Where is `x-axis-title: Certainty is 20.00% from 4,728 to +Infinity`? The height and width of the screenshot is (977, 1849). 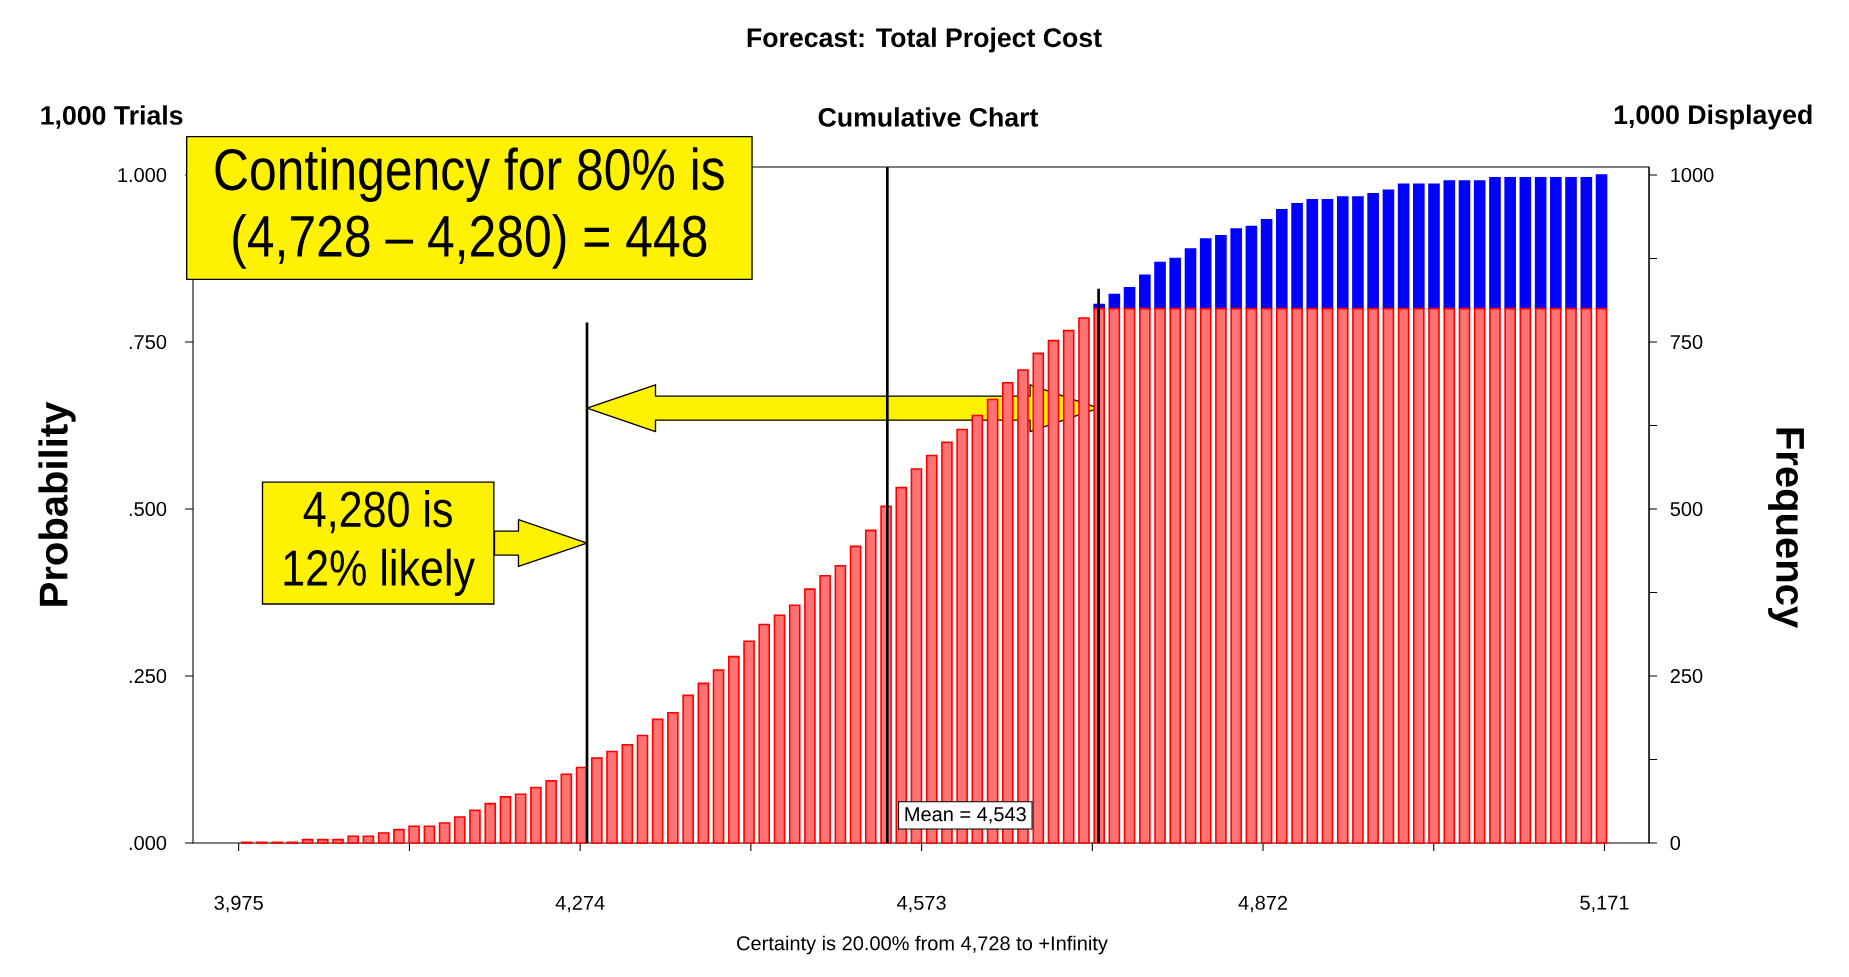
x-axis-title: Certainty is 20.00% from 4,728 to +Infinity is located at coordinates (922, 945).